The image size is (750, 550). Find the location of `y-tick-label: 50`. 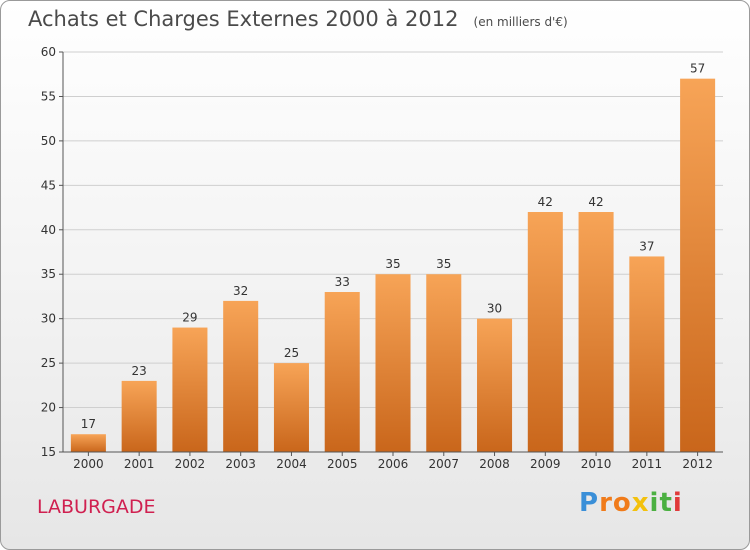

y-tick-label: 50 is located at coordinates (48, 141).